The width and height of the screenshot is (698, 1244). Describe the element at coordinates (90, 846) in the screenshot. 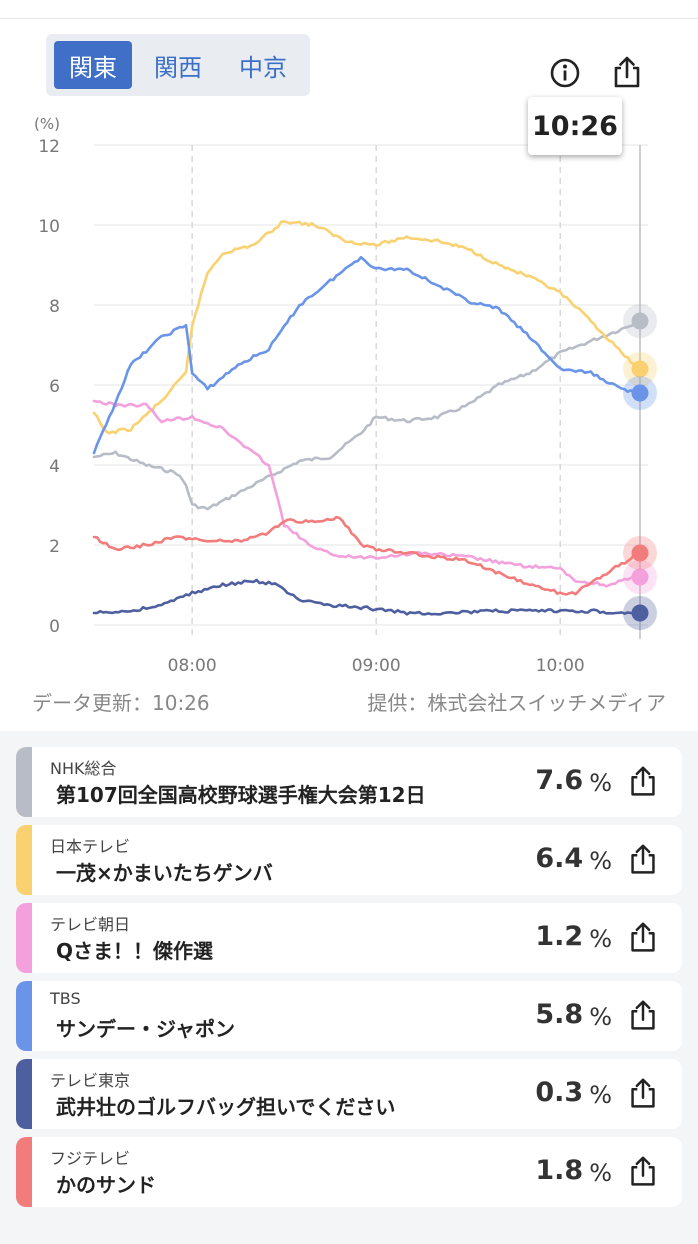

I see `station-name: 日本テレビ` at that location.